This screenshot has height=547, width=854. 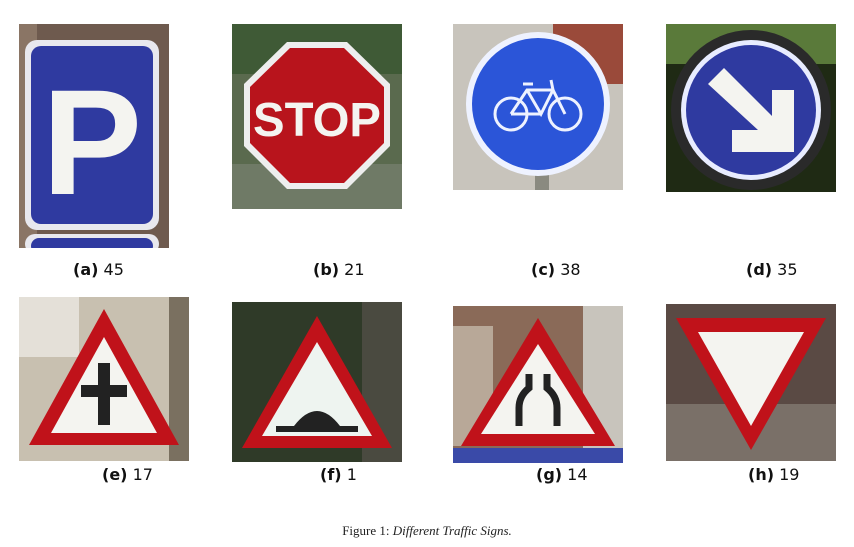 I want to click on panel-g-image, so click(x=538, y=384).